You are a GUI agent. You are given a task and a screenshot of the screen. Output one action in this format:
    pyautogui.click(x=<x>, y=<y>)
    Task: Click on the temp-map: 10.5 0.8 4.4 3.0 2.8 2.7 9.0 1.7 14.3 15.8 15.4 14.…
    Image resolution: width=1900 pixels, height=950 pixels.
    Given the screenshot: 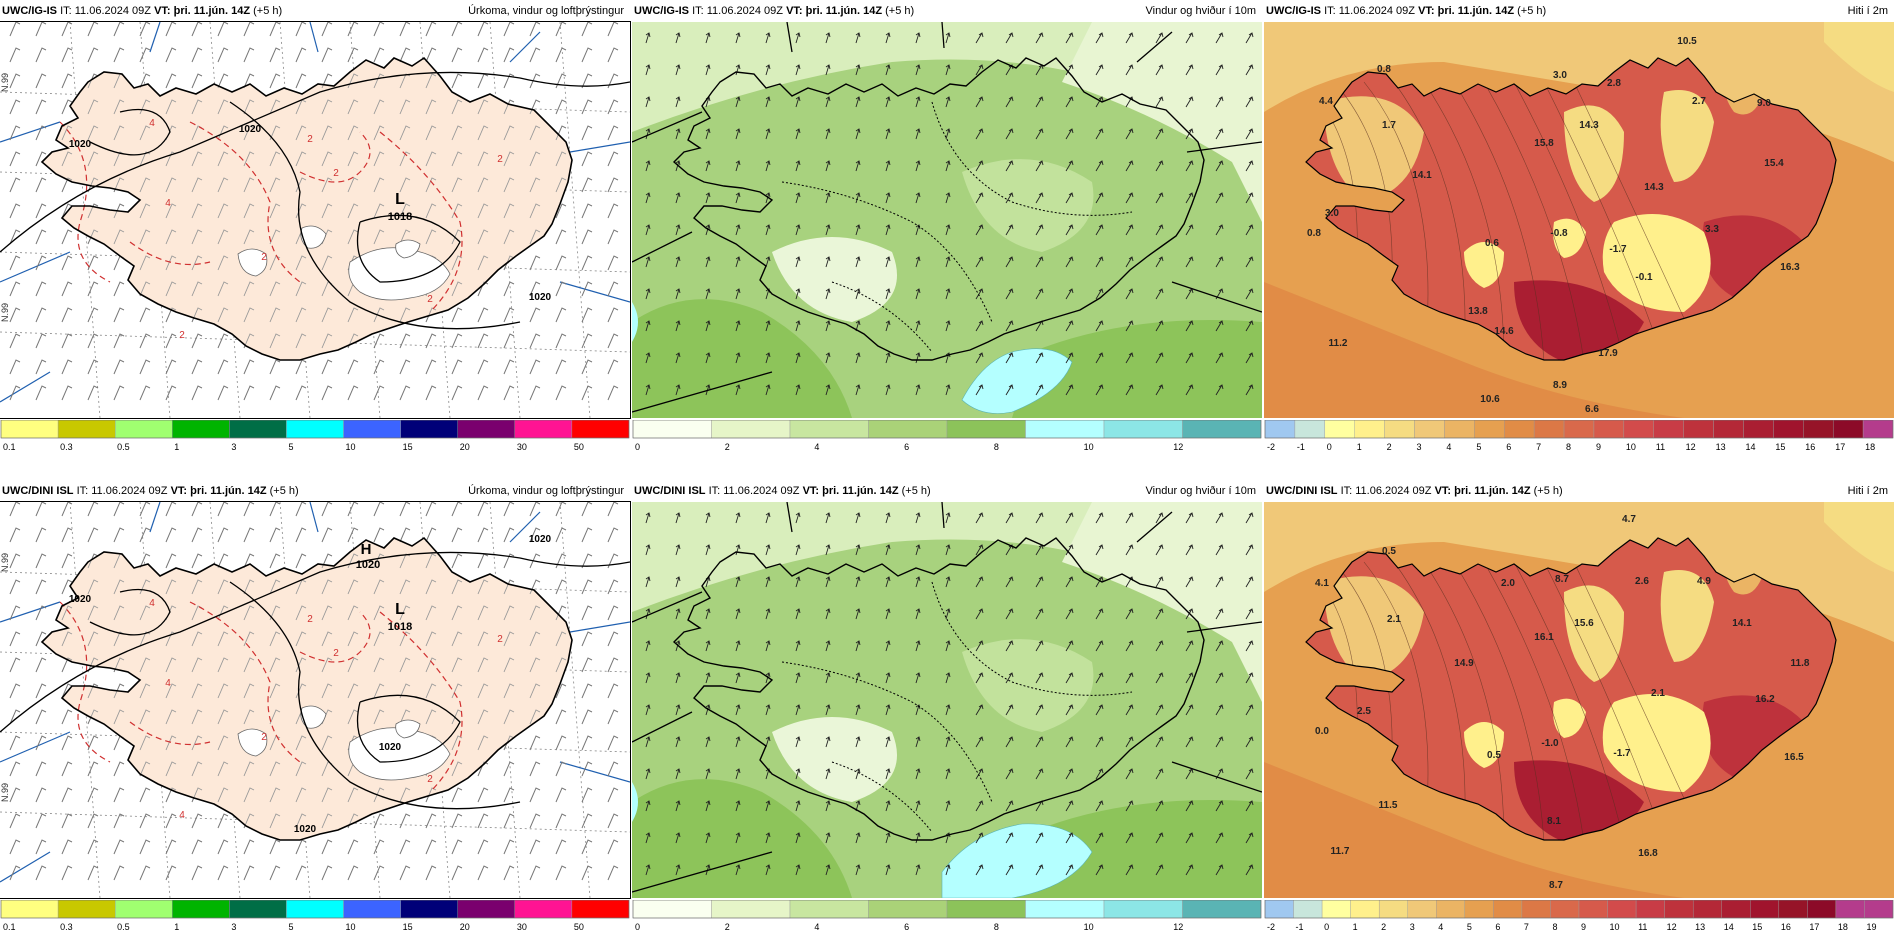 What is the action you would take?
    pyautogui.click(x=1579, y=220)
    